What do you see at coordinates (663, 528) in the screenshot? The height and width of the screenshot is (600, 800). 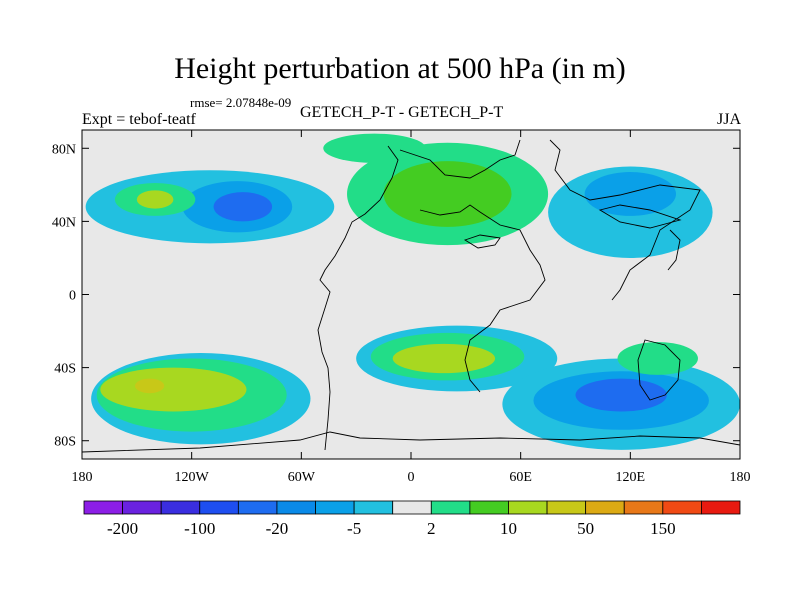 I see `colorbar-label: 150` at bounding box center [663, 528].